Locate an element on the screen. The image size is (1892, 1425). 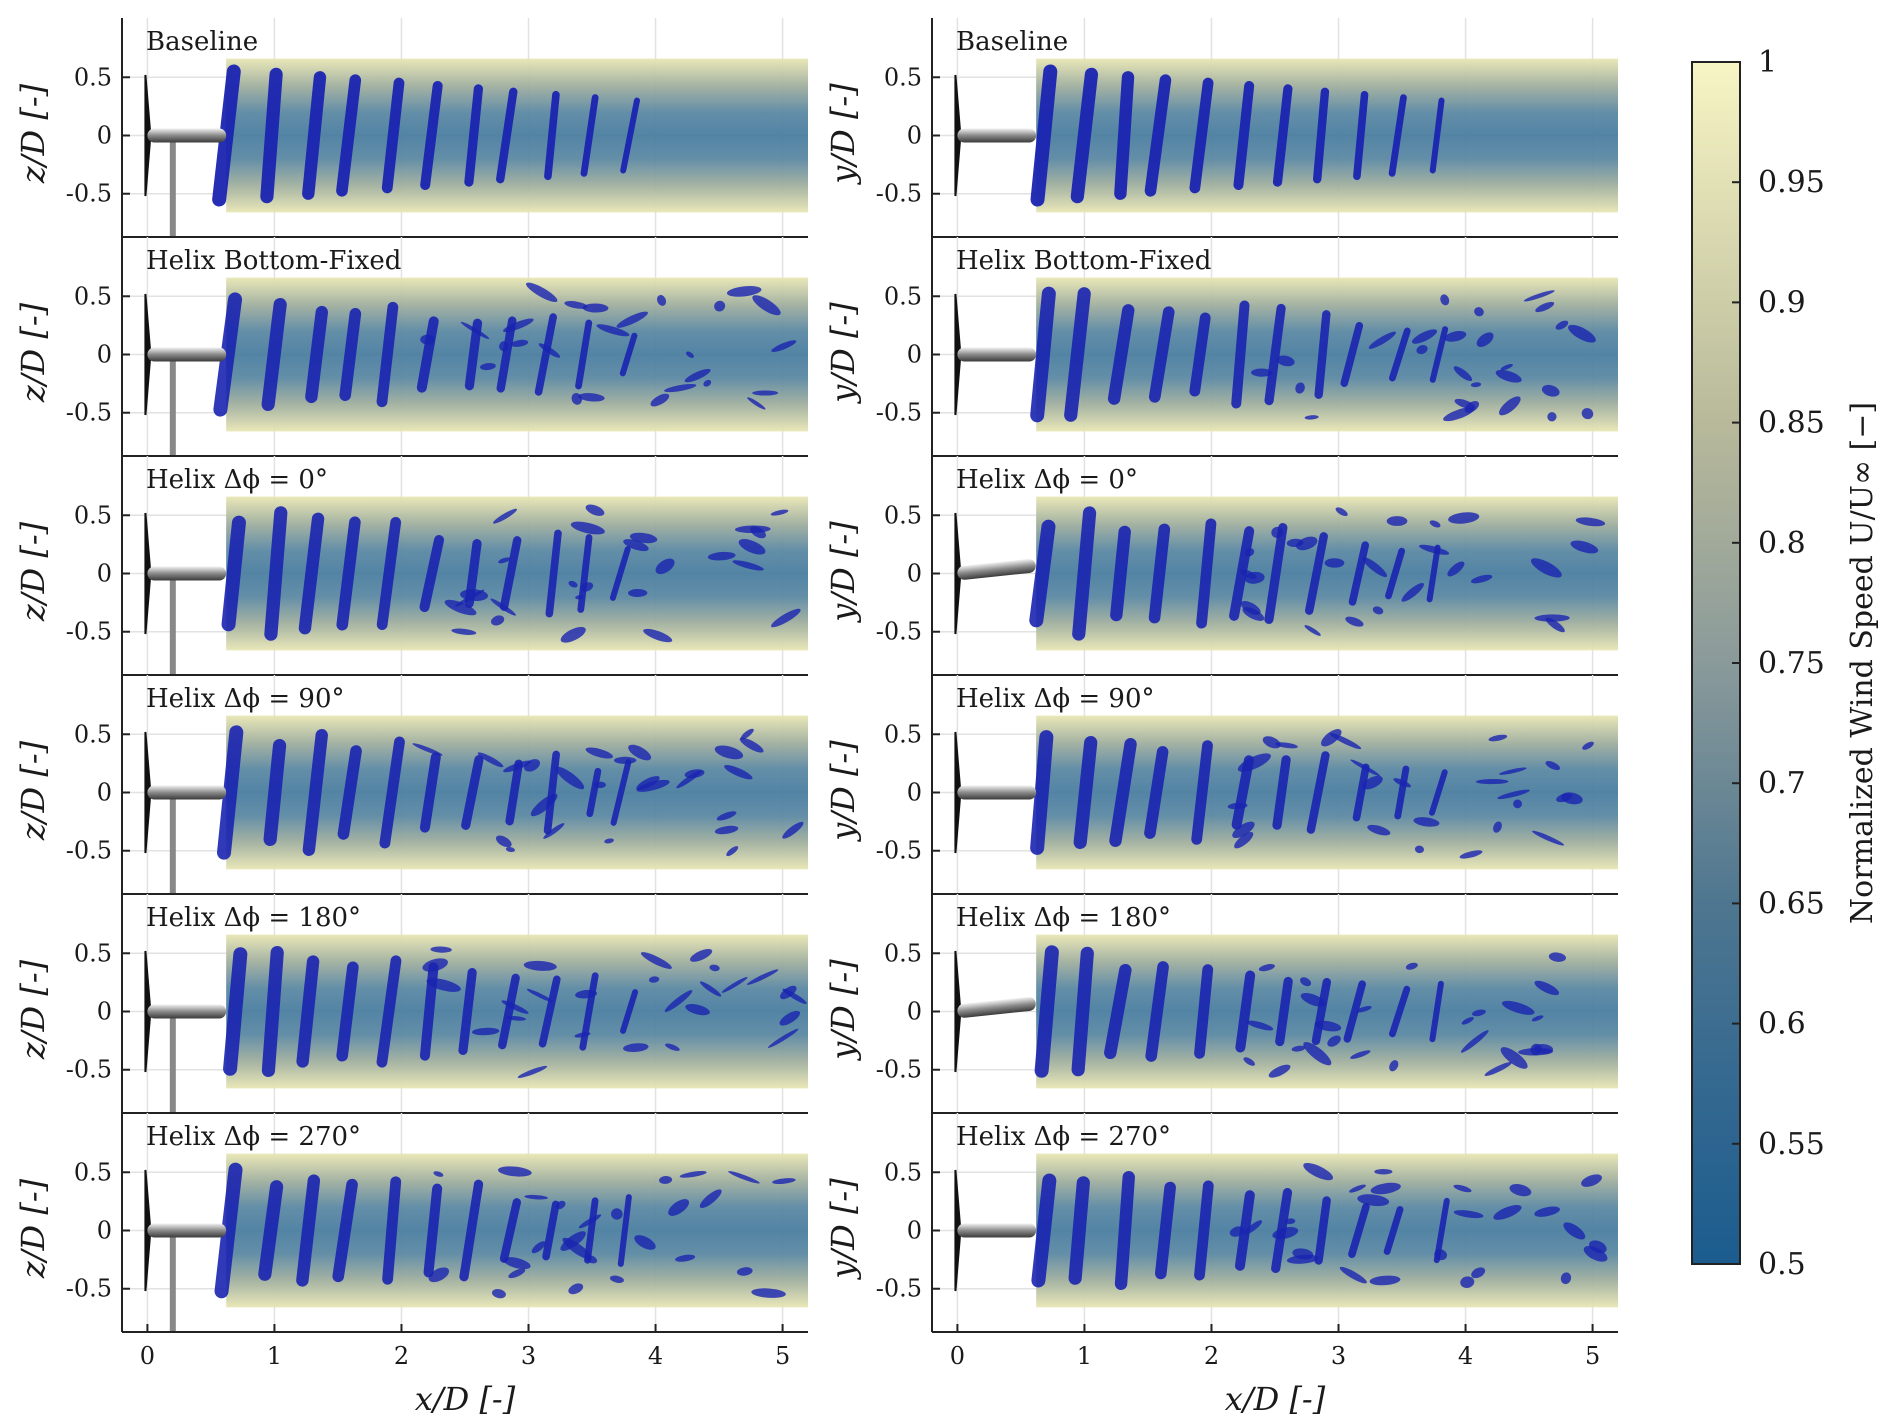
panel-right-5: 0.5 0 -0.5 y/D [-] Helix Δϕ = 180° is located at coordinates (1221, 1004).